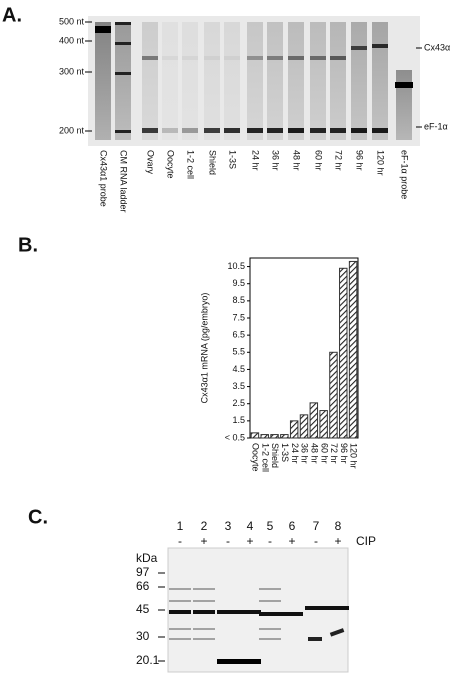  Describe the element at coordinates (338, 526) in the screenshot. I see `lane-number: 8` at that location.